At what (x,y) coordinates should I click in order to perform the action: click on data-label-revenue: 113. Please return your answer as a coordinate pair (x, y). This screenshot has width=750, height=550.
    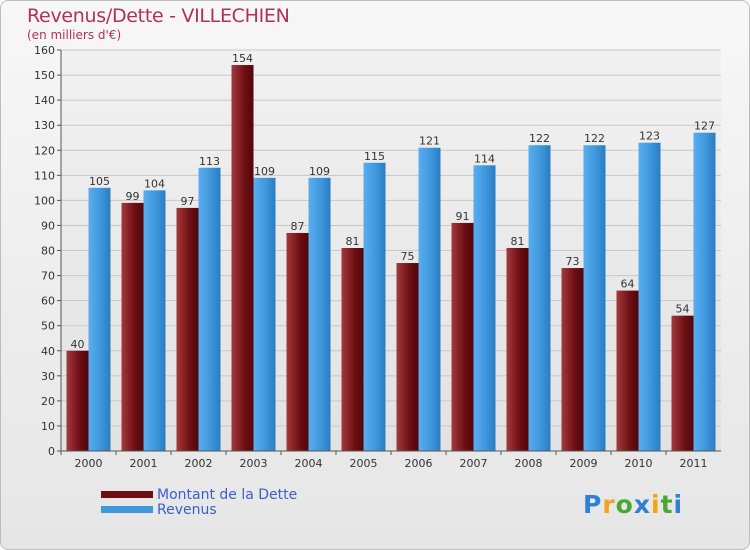
    Looking at the image, I should click on (209, 161).